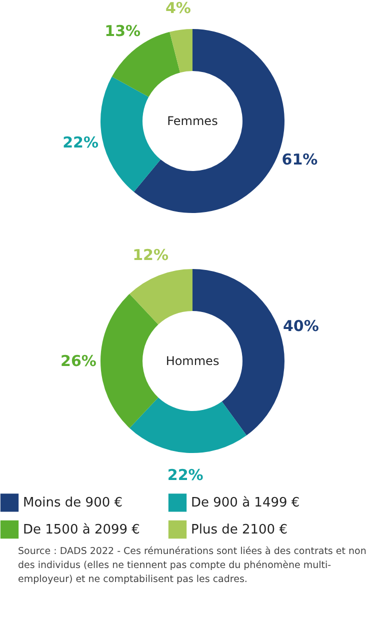 Image resolution: width=385 pixels, height=633 pixels. I want to click on text: Hommes, so click(193, 361).